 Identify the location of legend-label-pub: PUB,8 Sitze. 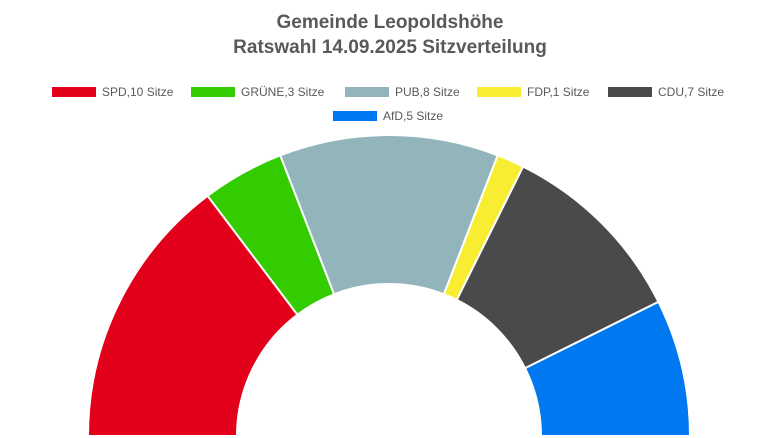
(427, 92).